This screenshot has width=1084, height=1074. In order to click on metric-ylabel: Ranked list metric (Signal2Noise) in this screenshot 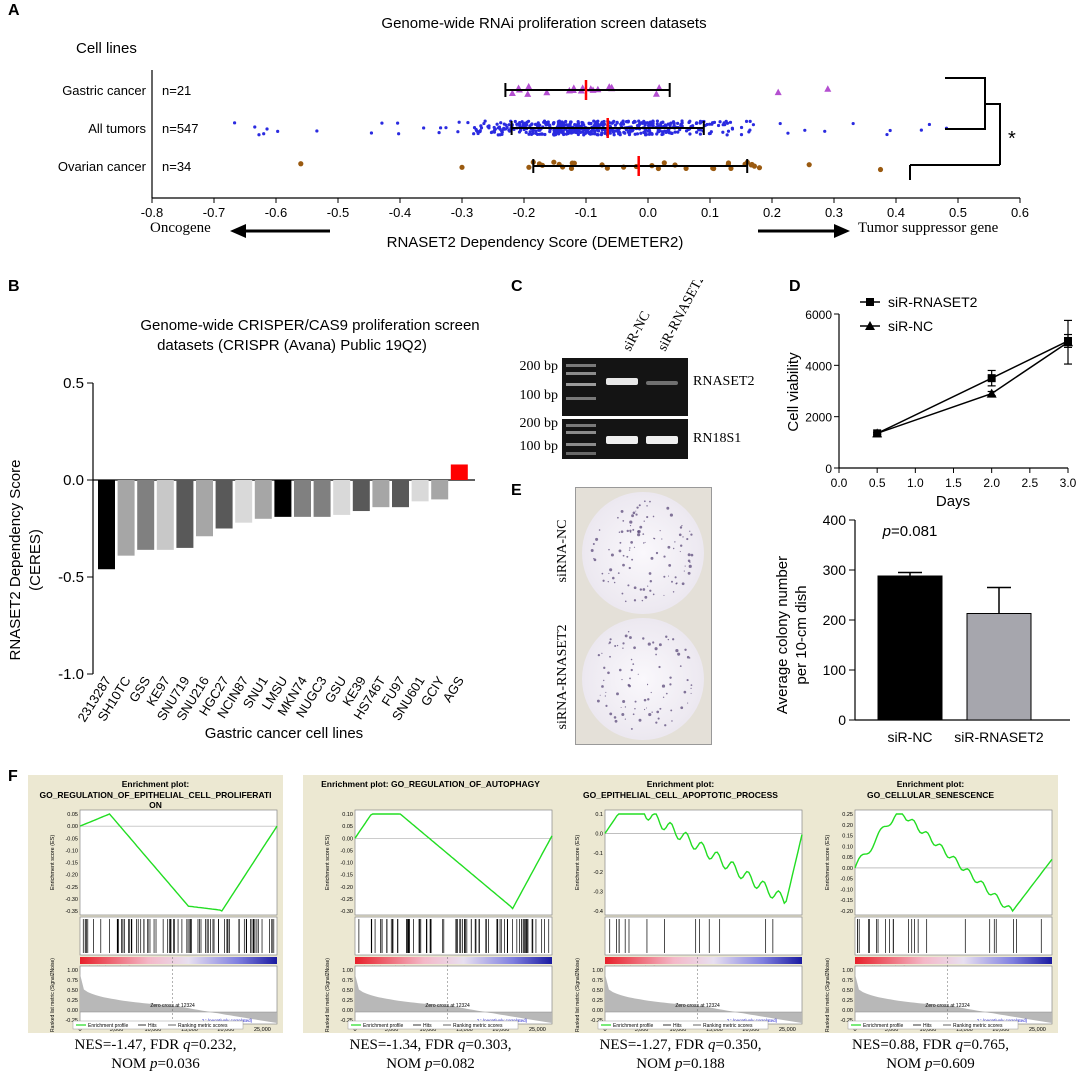, I will do `click(53, 995)`.